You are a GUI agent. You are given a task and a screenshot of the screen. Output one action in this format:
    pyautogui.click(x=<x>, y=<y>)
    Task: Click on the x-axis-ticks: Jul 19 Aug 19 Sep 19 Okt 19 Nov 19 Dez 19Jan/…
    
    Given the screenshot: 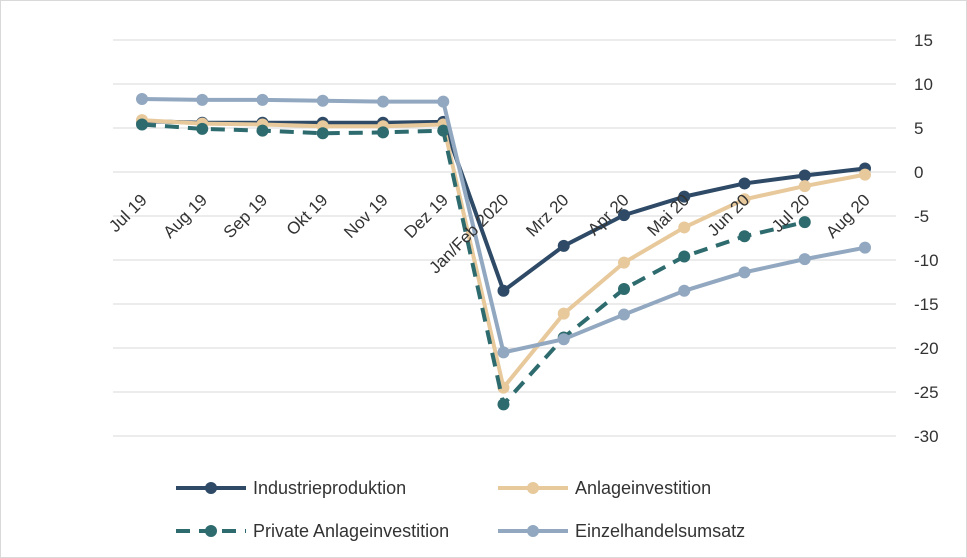 What is the action you would take?
    pyautogui.click(x=489, y=233)
    